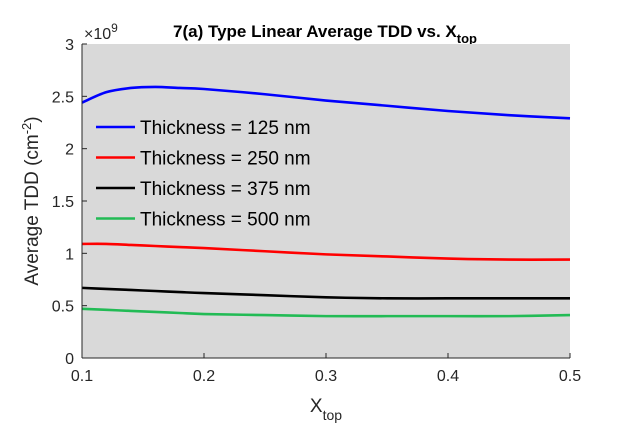  I want to click on chart-title: 7(a) Type Linear Average TDD vs. Xtop, so click(325, 34).